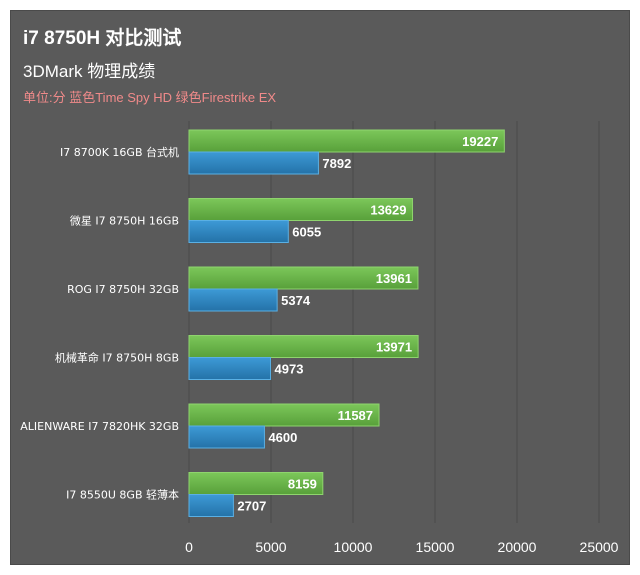  I want to click on category-label: I7 8700K 16GB 台式机, so click(119, 152).